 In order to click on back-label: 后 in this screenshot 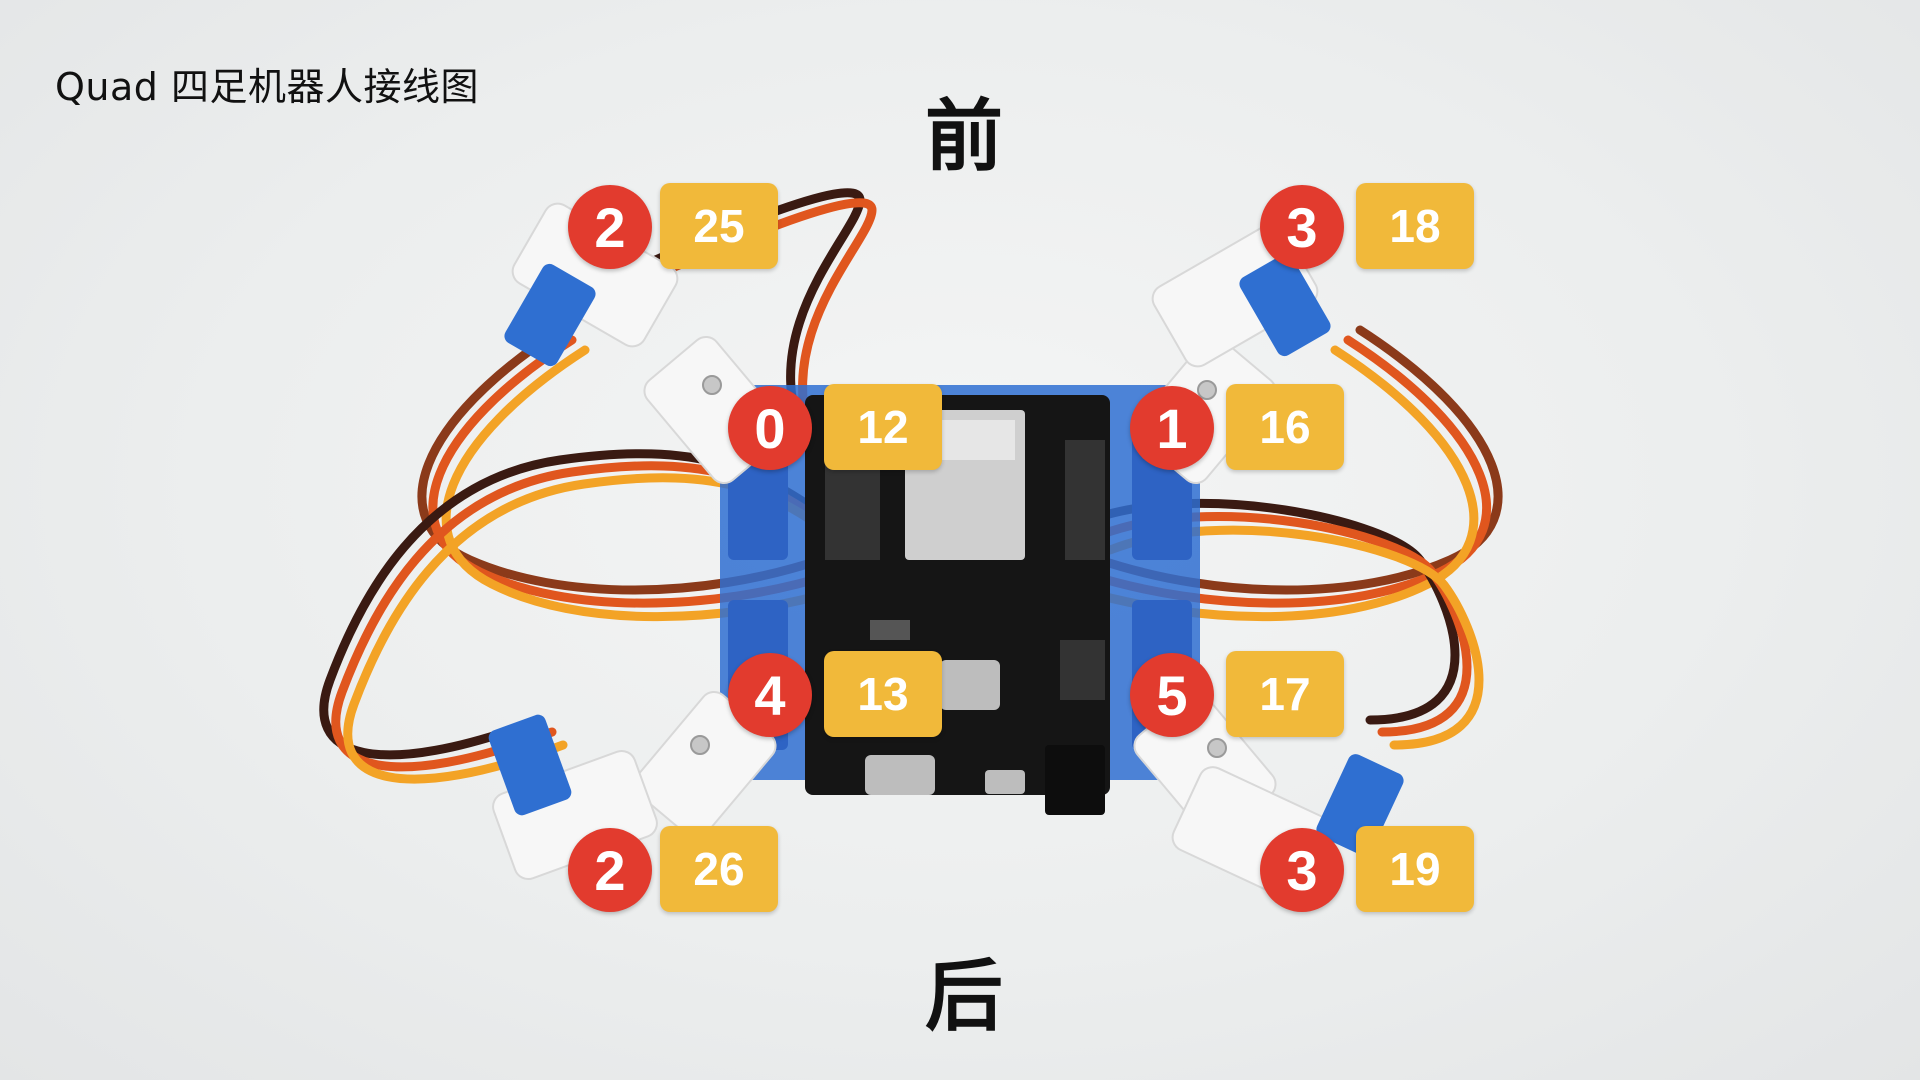, I will do `click(963, 997)`.